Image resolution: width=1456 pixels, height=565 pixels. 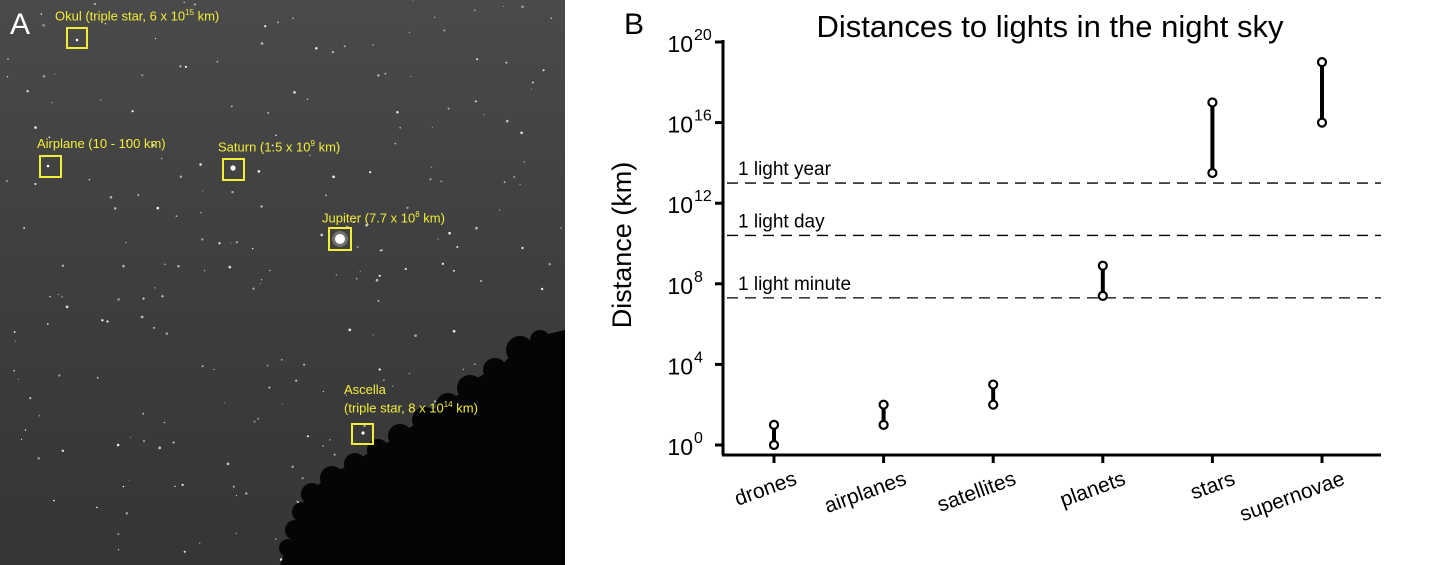 I want to click on airplane-label: Airplane (10 - 100 km), so click(x=101, y=143).